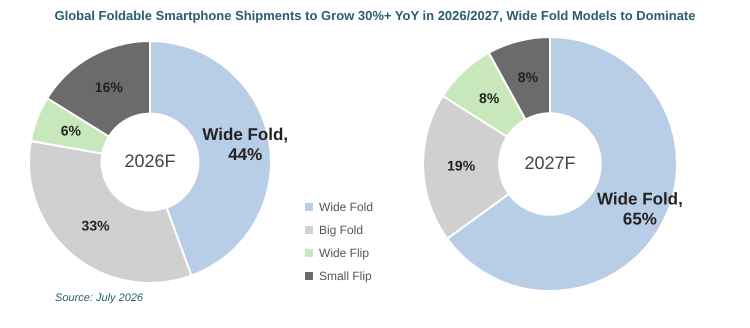 This screenshot has width=750, height=328. I want to click on data-label: 6%, so click(71, 130).